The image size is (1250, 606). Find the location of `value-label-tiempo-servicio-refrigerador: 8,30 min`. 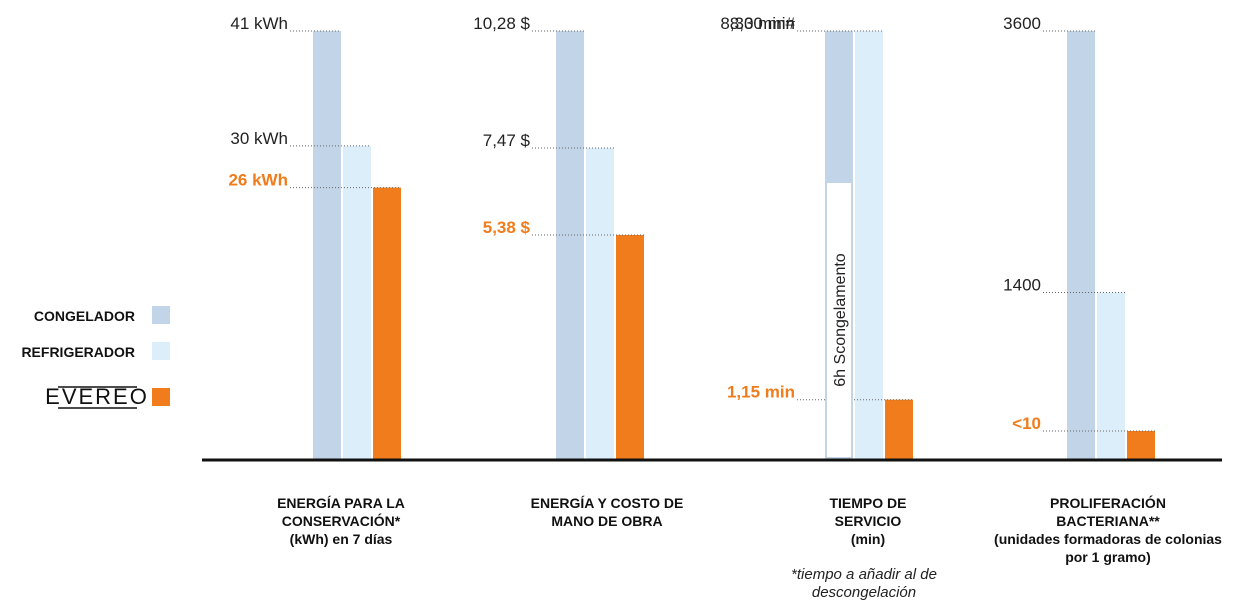

value-label-tiempo-servicio-refrigerador: 8,30 min is located at coordinates (762, 23).